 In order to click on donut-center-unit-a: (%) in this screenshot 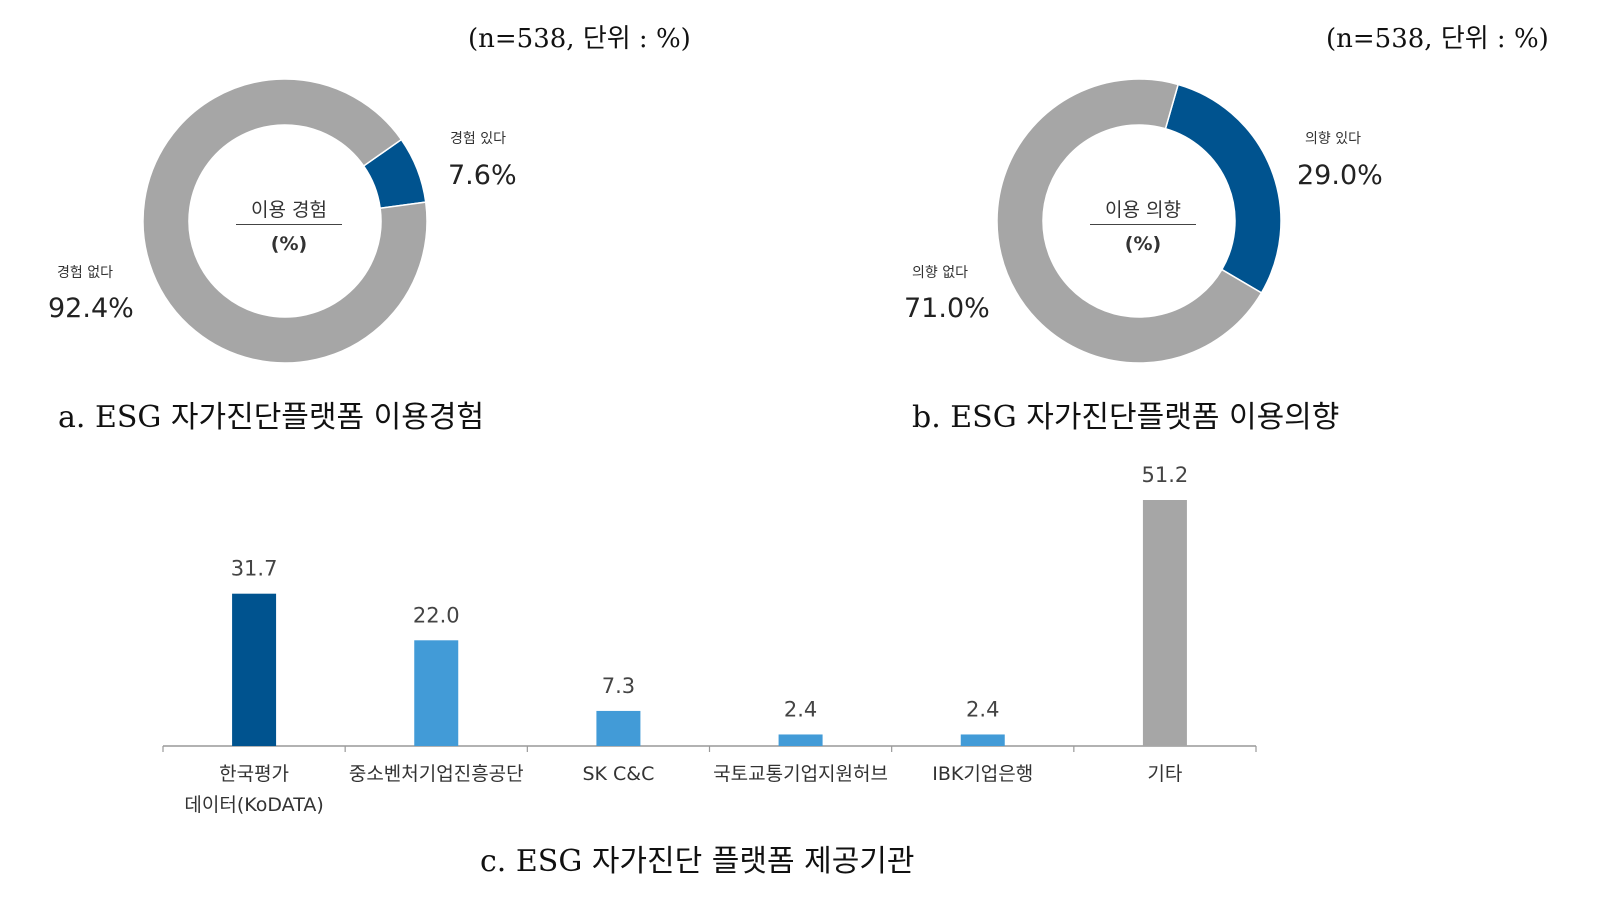, I will do `click(289, 244)`.